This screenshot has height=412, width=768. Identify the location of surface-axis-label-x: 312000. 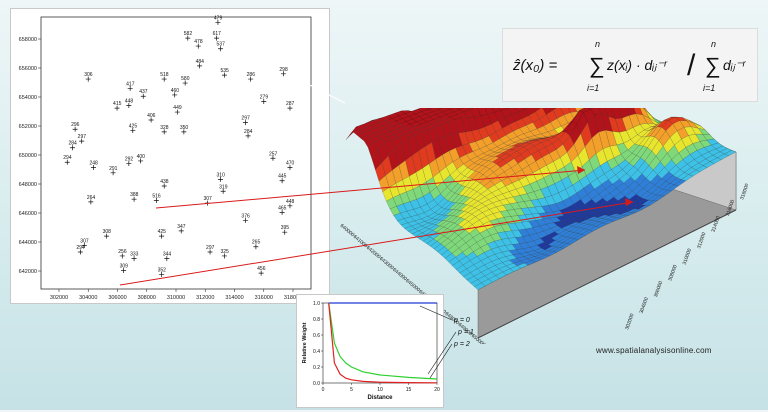
(701, 240).